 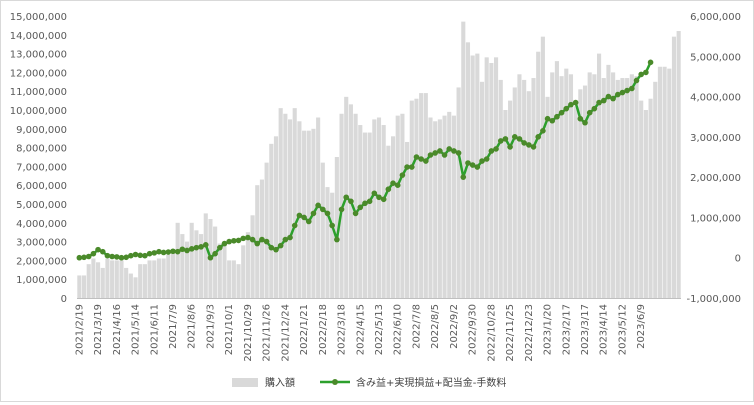 What do you see at coordinates (173, 326) in the screenshot?
I see `x-tick-label: 2021/7/9` at bounding box center [173, 326].